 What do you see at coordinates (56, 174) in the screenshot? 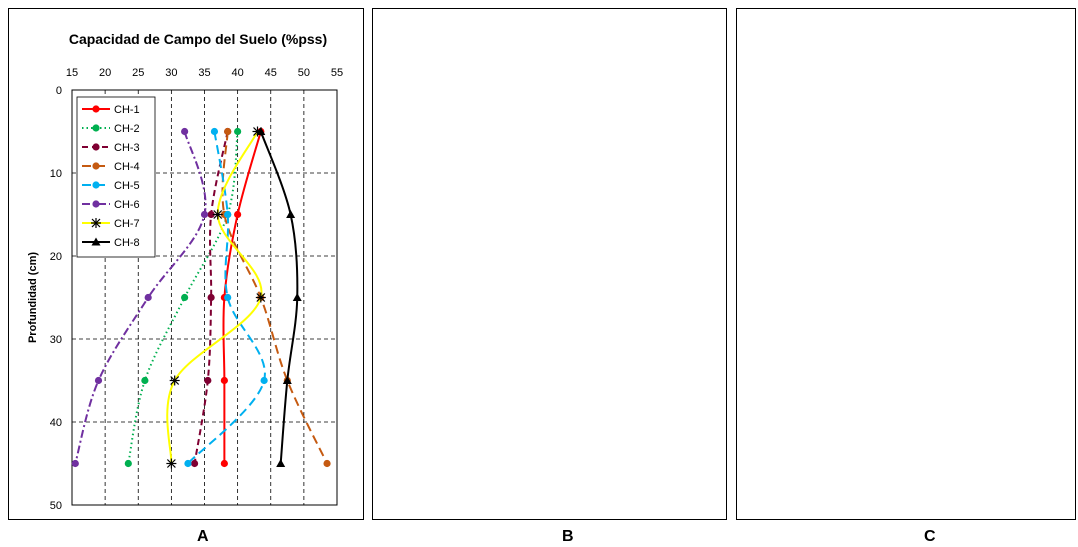
I see `y-tick-label: 10` at bounding box center [56, 174].